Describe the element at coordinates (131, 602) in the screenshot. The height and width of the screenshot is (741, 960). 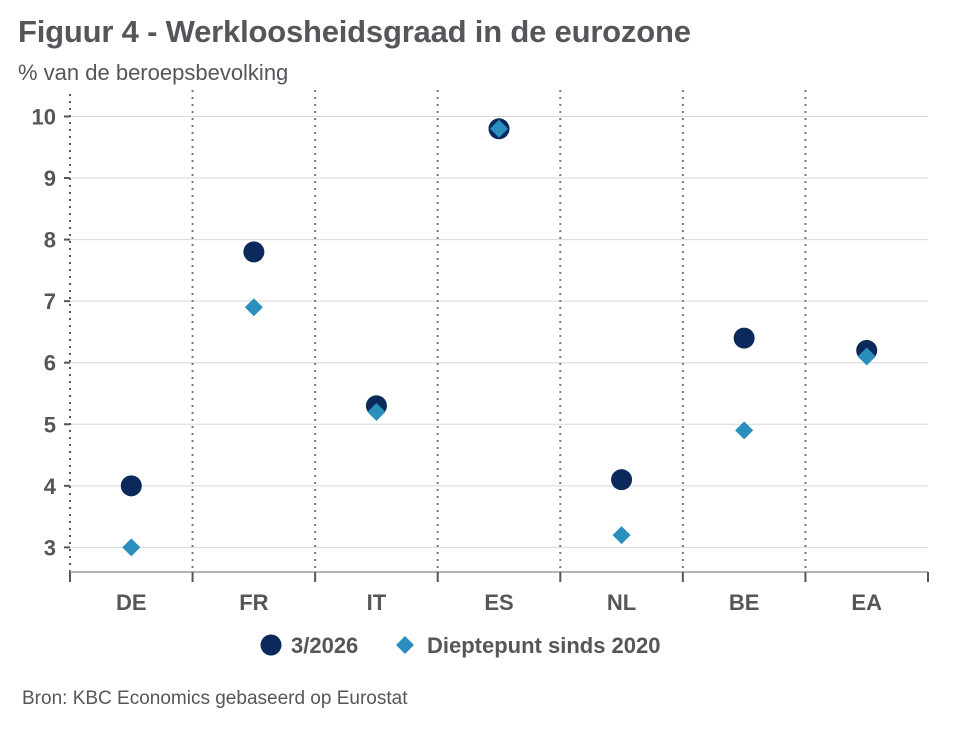
I see `x-tick-label-de: DE` at that location.